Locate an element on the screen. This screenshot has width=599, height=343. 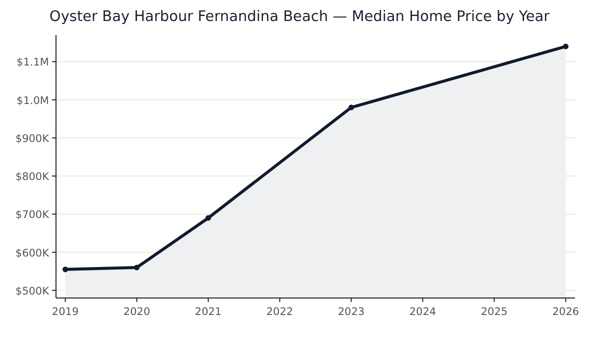
y-tick-label: $800K is located at coordinates (32, 177).